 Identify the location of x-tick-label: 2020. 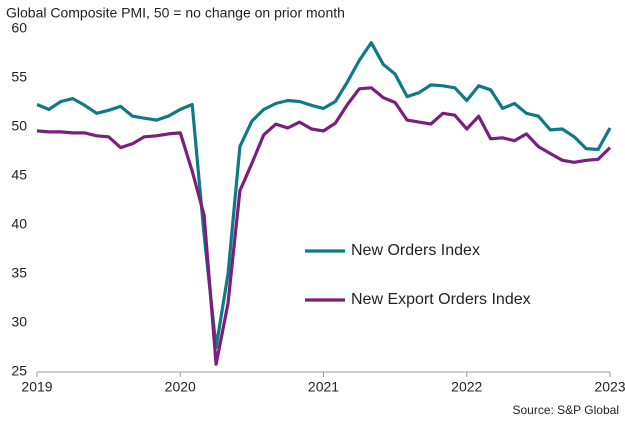
(180, 387).